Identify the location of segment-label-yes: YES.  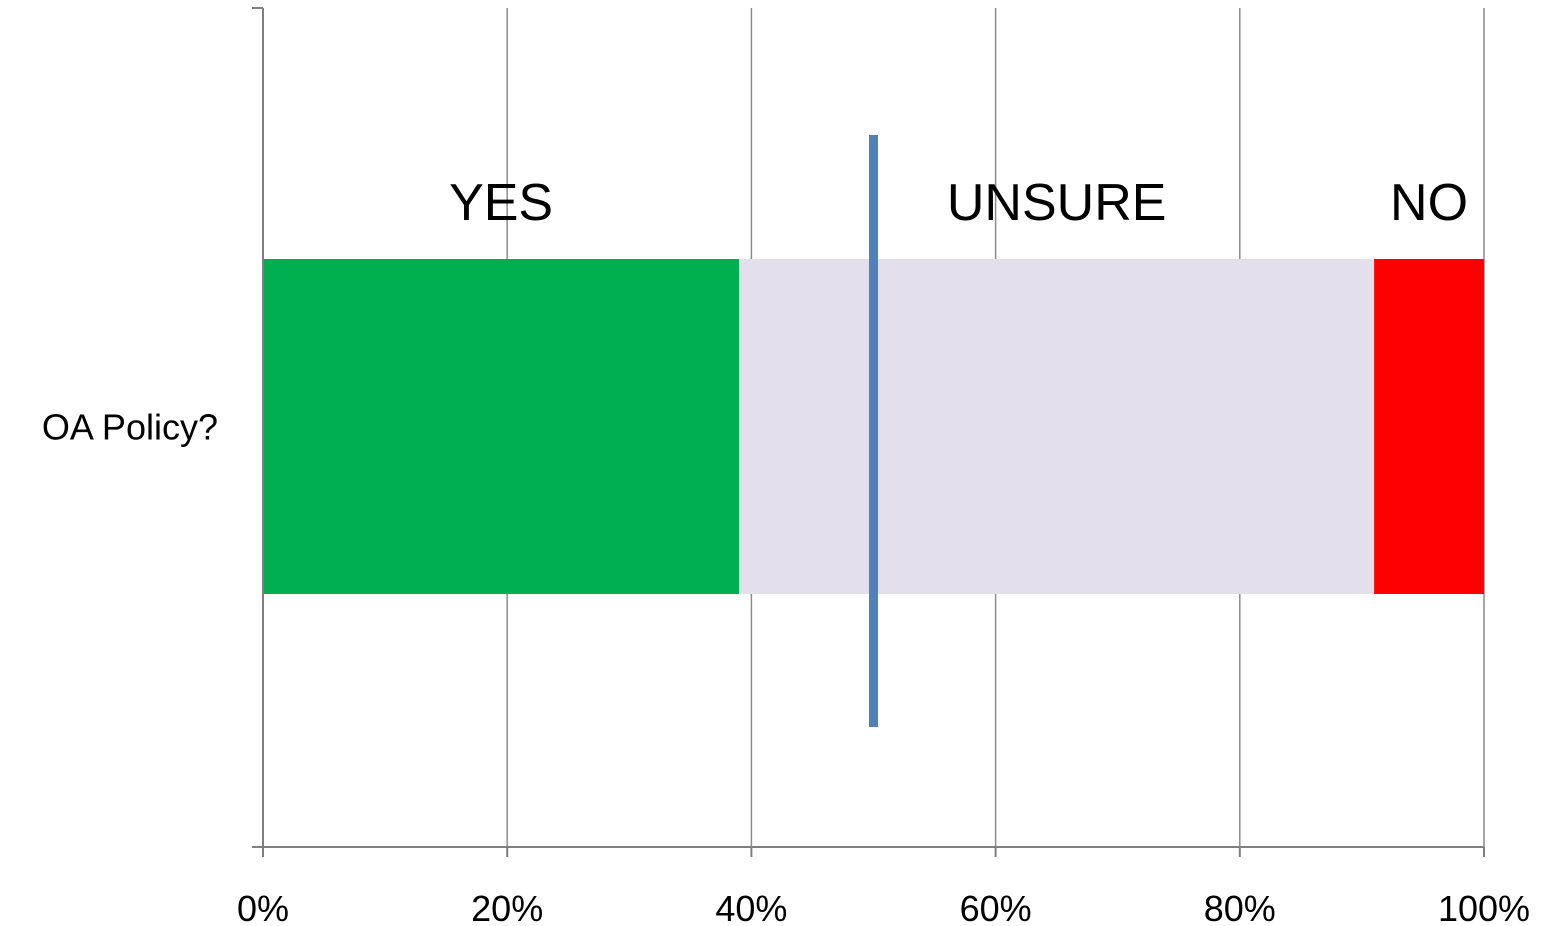
(501, 203).